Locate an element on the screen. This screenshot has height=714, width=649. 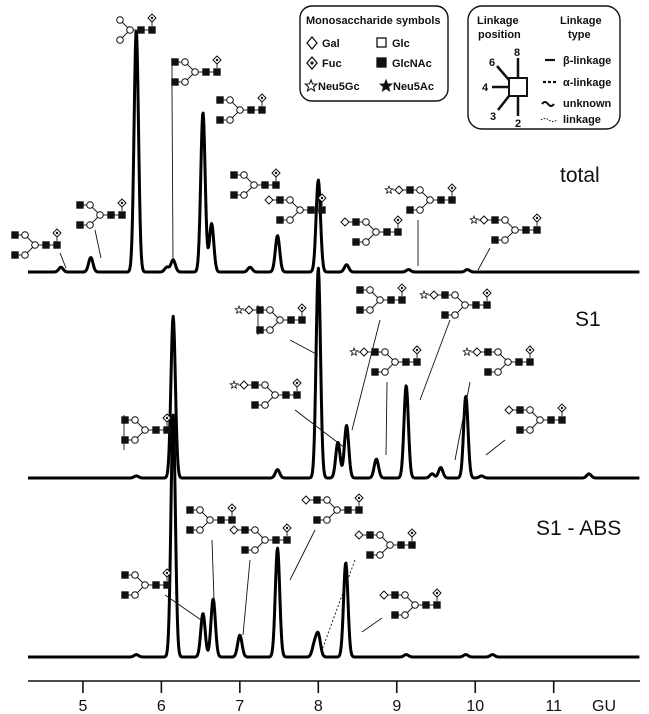
linkage-pos-2: 2 is located at coordinates (518, 124).